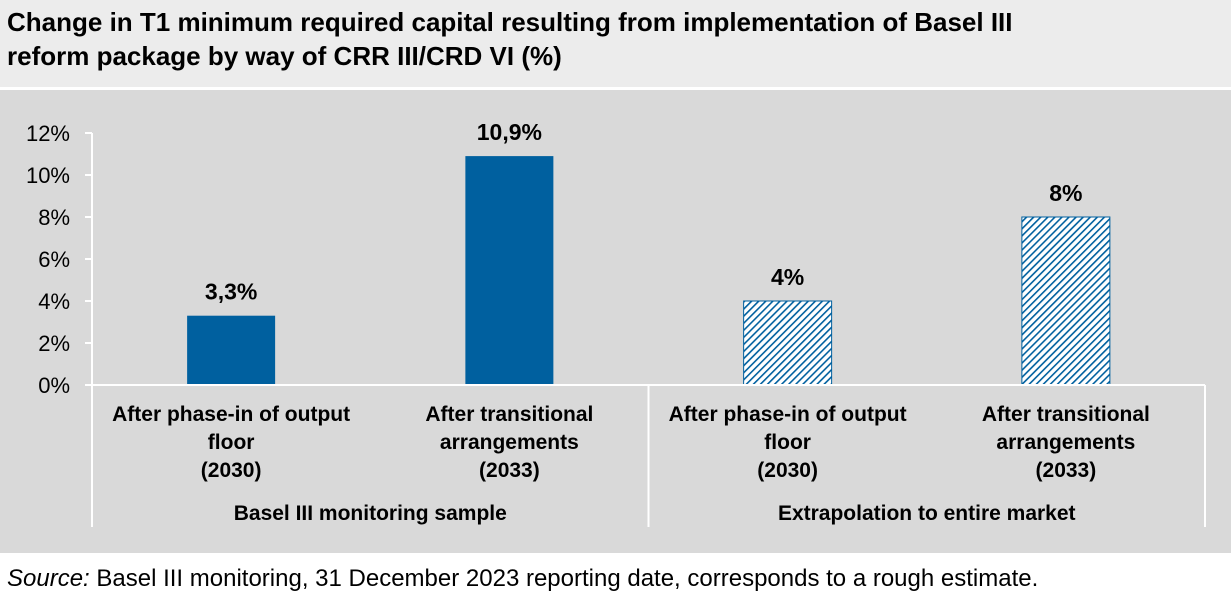  What do you see at coordinates (48, 133) in the screenshot?
I see `y-tick-label: 12%` at bounding box center [48, 133].